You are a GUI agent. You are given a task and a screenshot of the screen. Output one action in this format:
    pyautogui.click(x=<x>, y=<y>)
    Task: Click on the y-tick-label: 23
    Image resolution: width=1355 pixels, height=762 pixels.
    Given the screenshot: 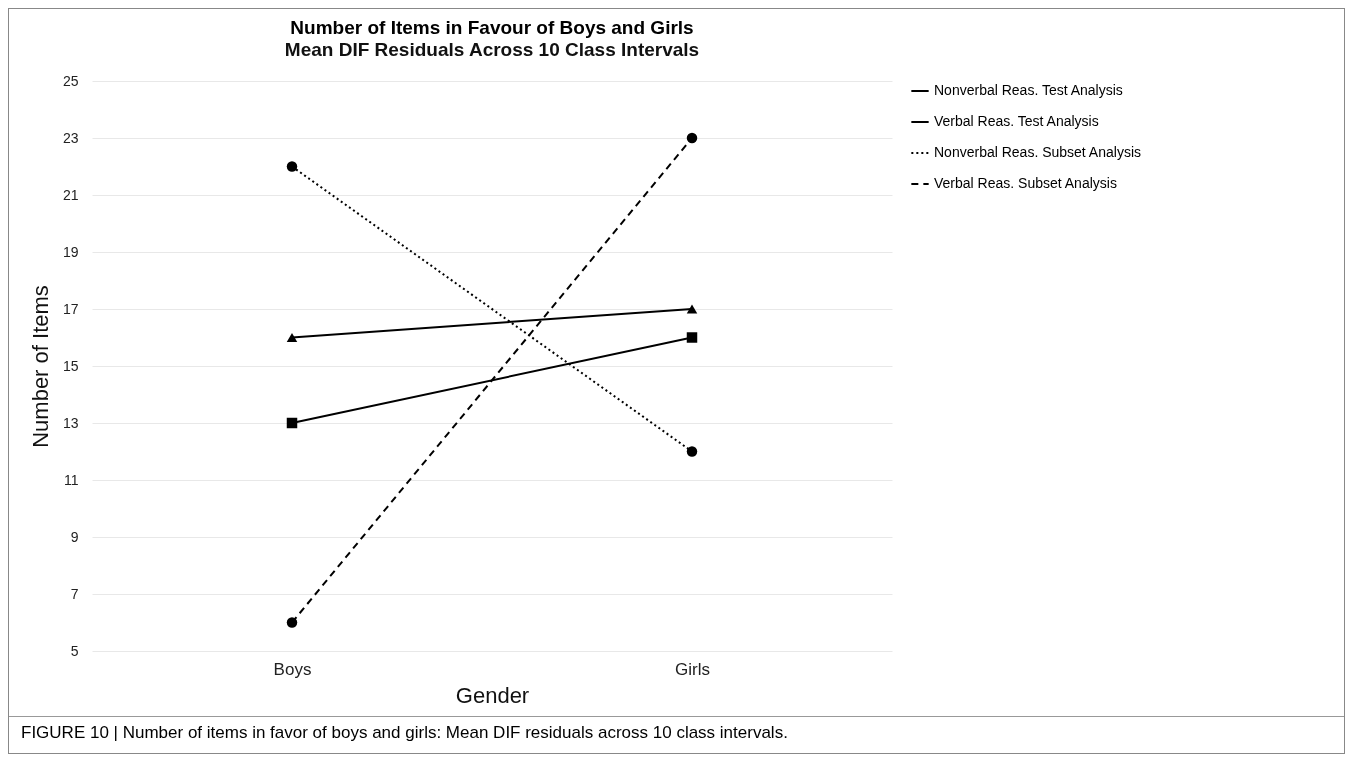 What is the action you would take?
    pyautogui.click(x=70, y=137)
    